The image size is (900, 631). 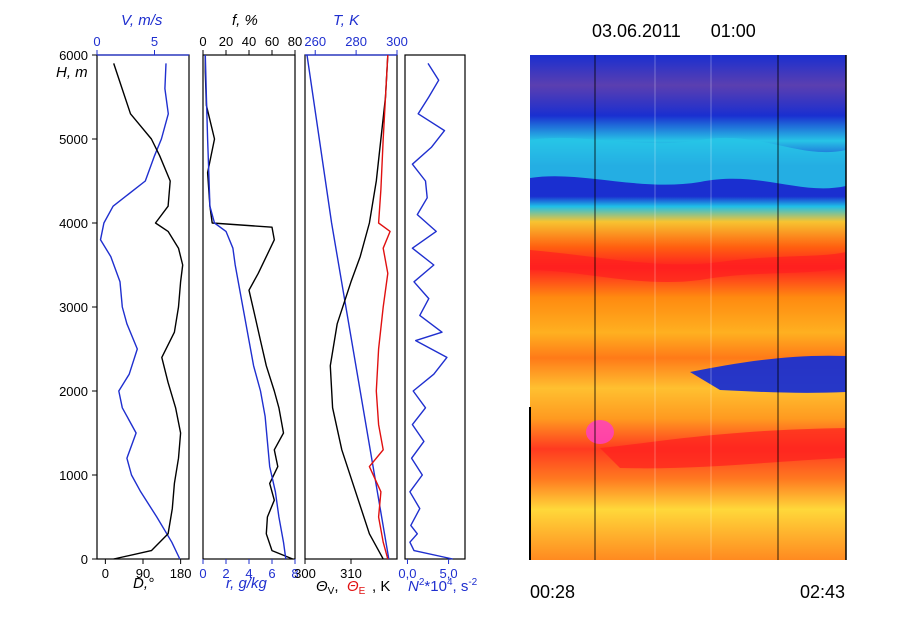 I want to click on temperature-axis-label: T, K, so click(x=346, y=20).